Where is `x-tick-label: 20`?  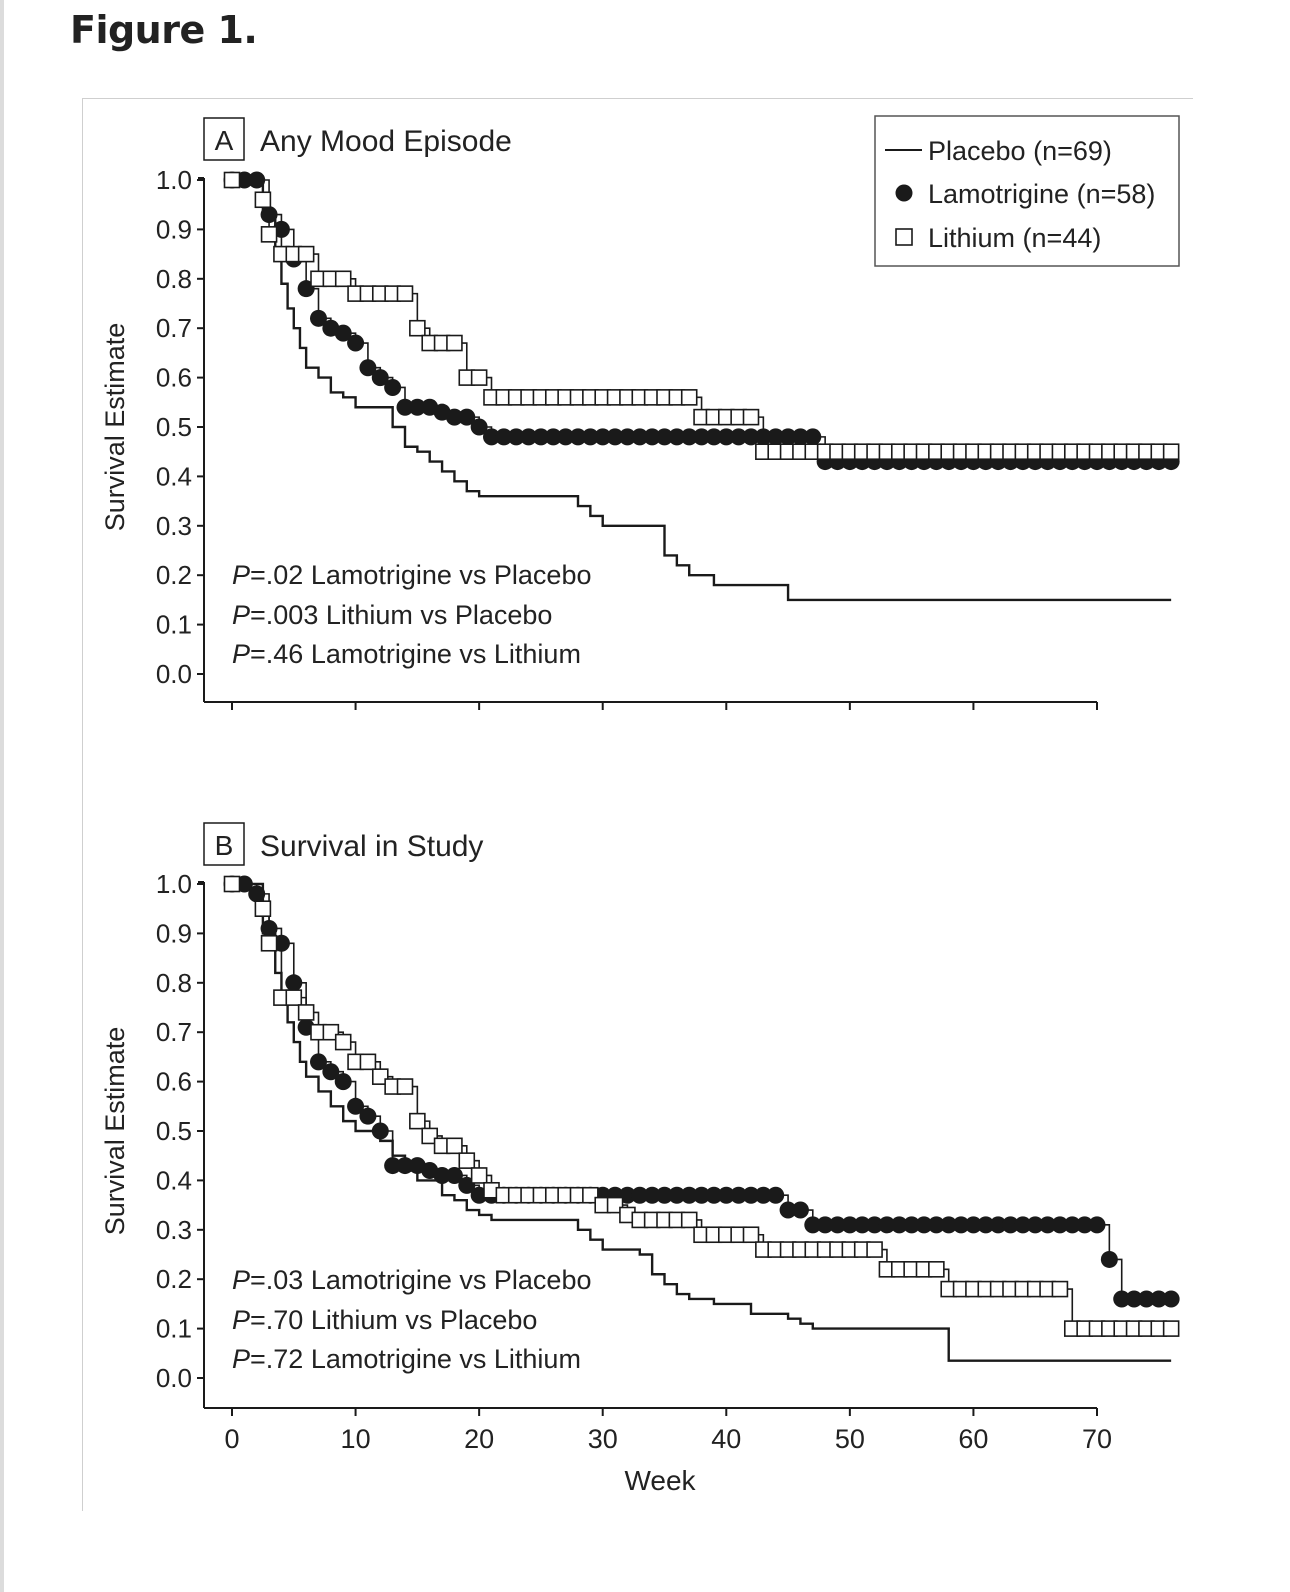
x-tick-label: 20 is located at coordinates (479, 1439).